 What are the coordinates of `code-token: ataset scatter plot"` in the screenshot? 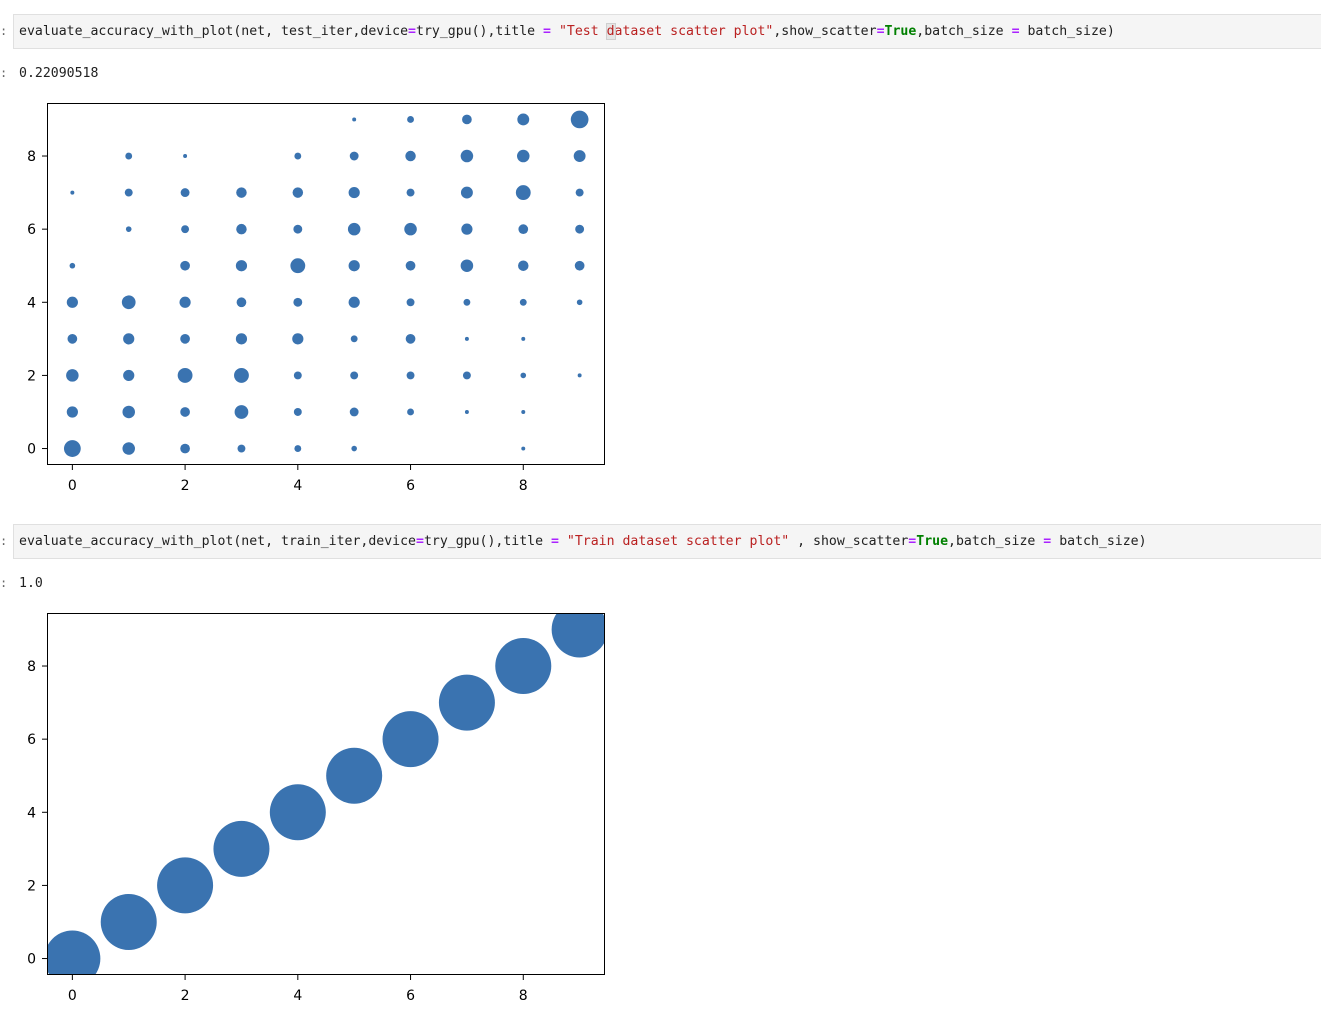 It's located at (694, 31).